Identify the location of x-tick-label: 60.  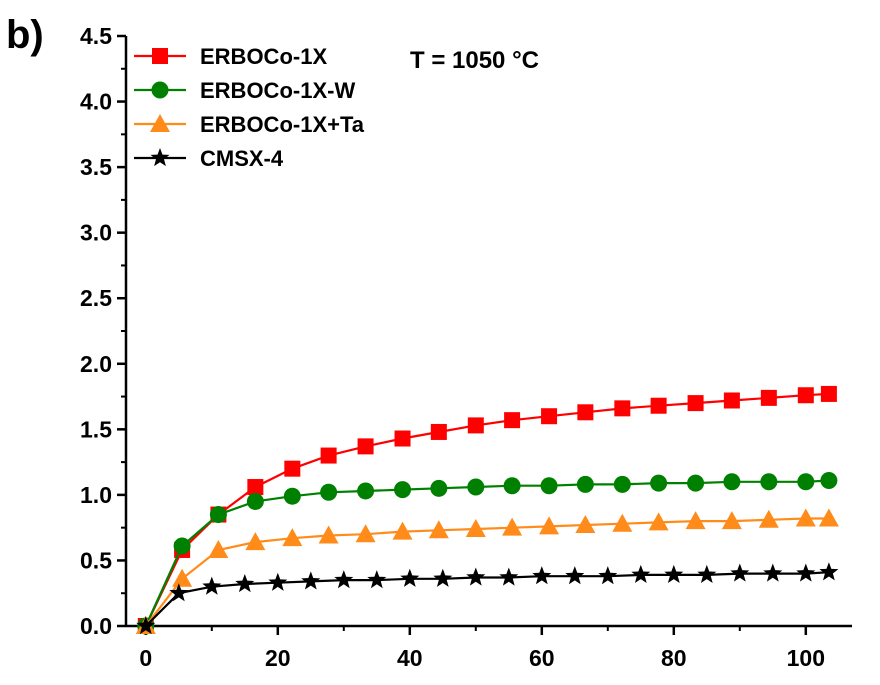
(542, 658).